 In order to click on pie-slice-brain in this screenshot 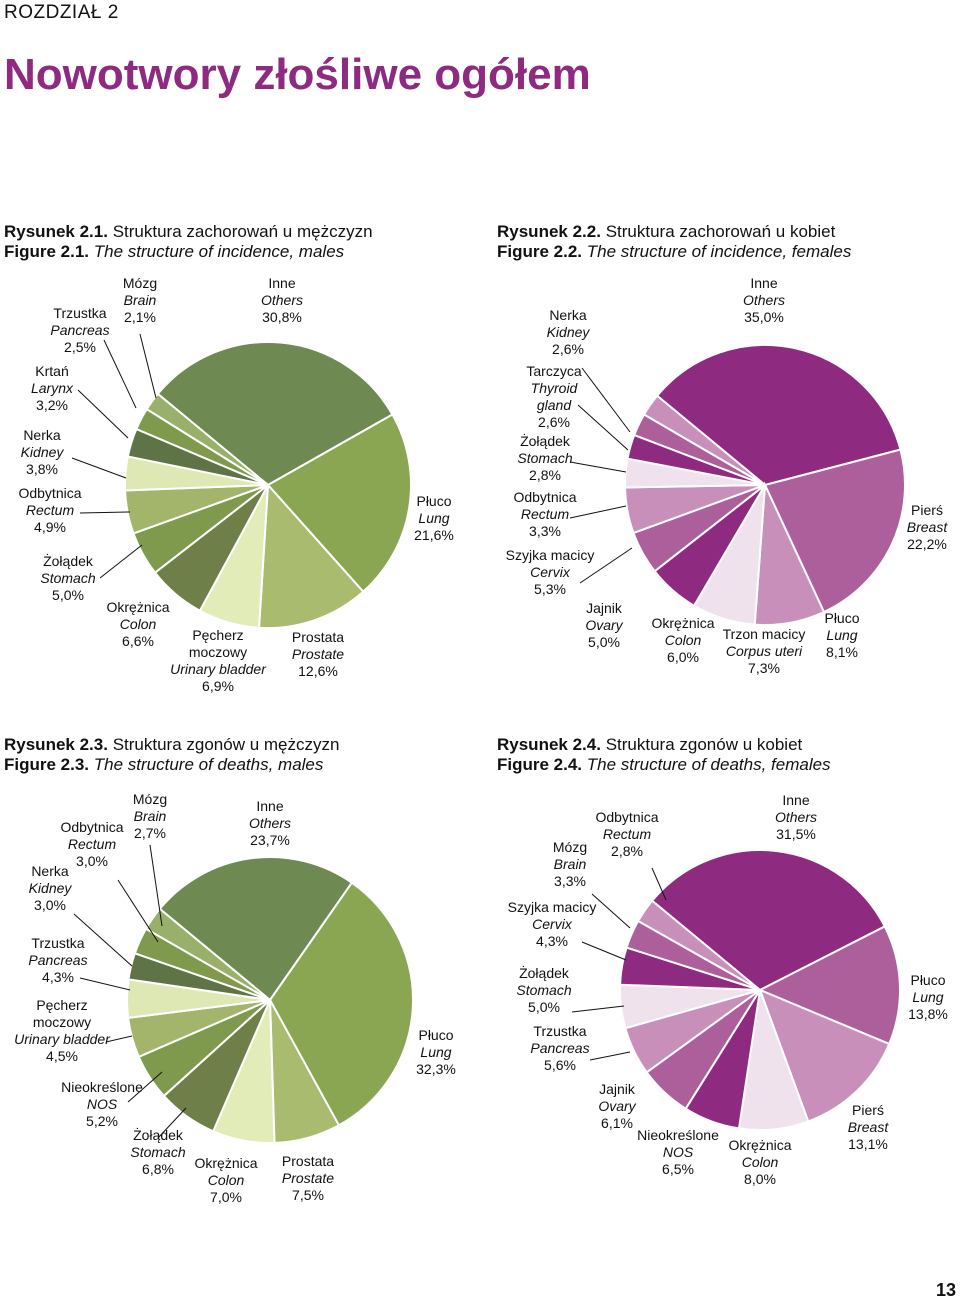, I will do `click(207, 439)`.